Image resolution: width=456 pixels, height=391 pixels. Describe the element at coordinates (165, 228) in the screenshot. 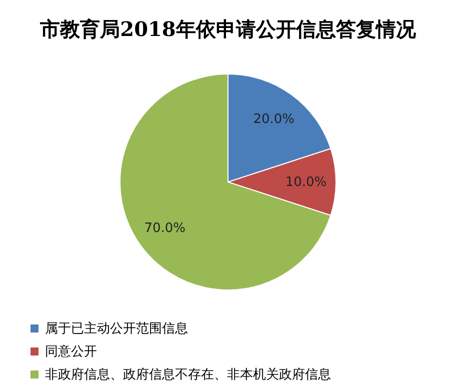

I see `data-label: 70.0%` at that location.